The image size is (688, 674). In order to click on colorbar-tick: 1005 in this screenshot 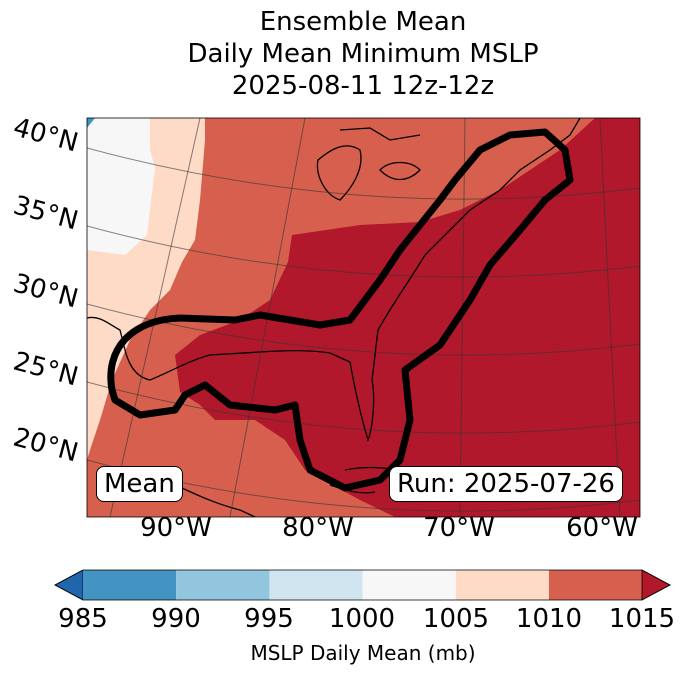, I will do `click(456, 619)`.